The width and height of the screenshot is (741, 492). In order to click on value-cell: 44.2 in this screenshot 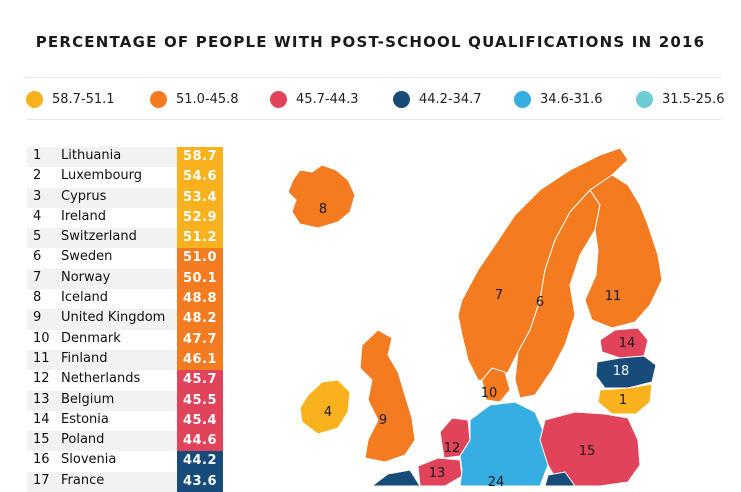, I will do `click(200, 461)`.